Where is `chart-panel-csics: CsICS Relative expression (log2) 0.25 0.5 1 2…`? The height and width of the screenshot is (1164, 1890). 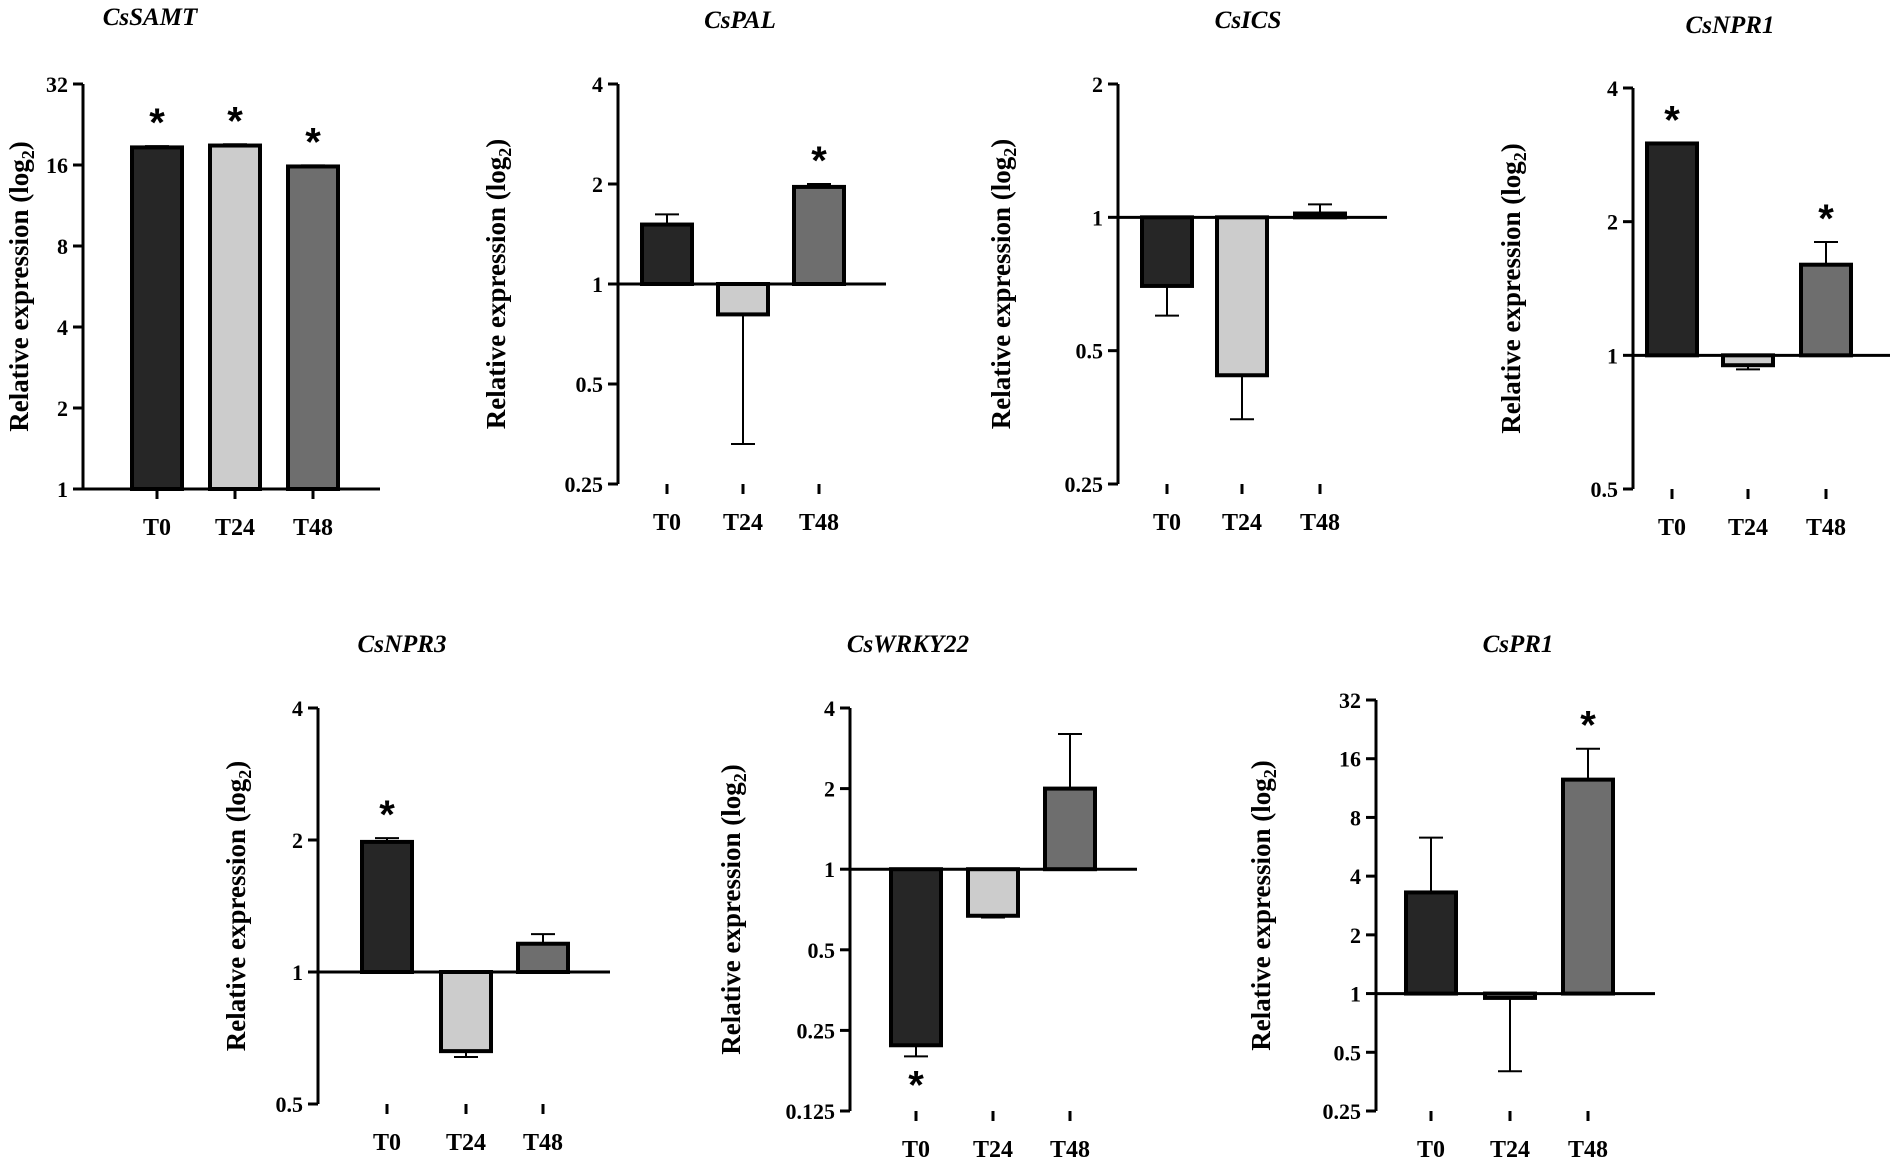
chart-panel-csics: CsICS Relative expression (log2) 0.25 0.5 1 2… is located at coordinates (1186, 271).